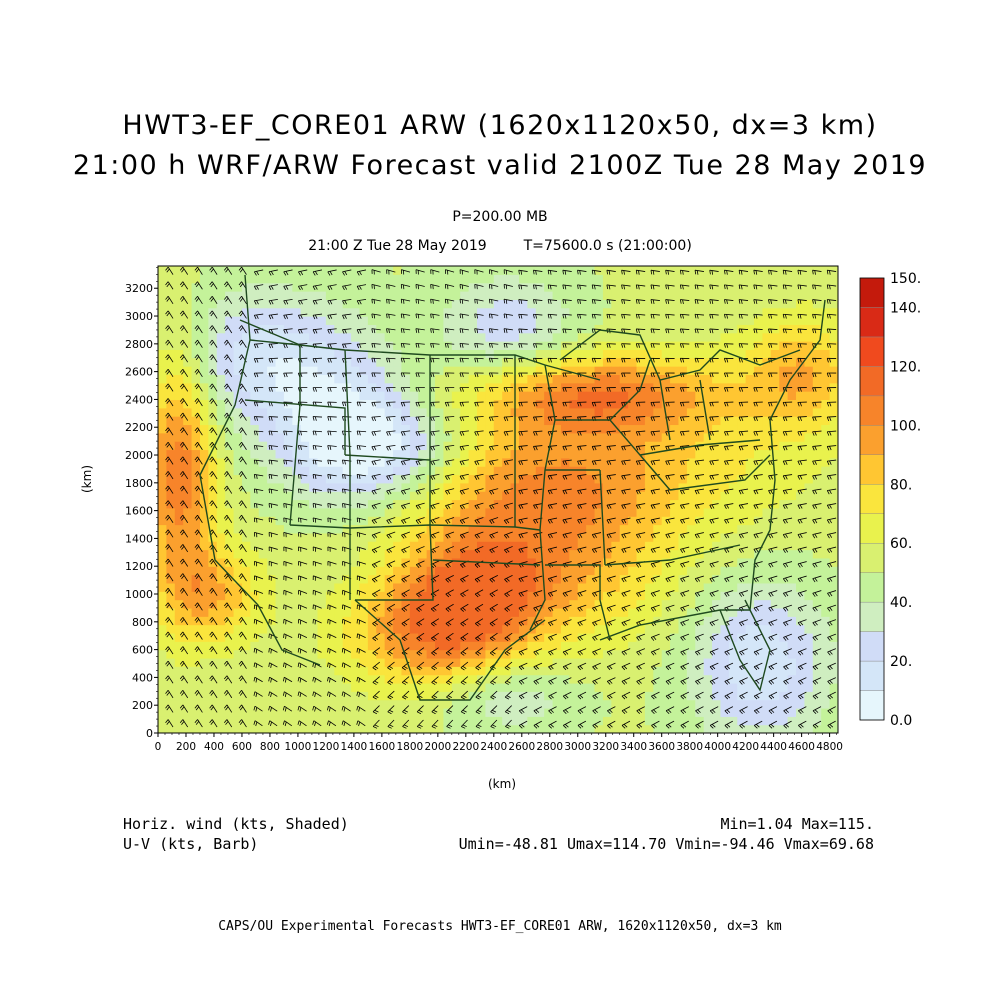 This screenshot has height=1000, width=1000. I want to click on colorbar-label: 150., so click(905, 279).